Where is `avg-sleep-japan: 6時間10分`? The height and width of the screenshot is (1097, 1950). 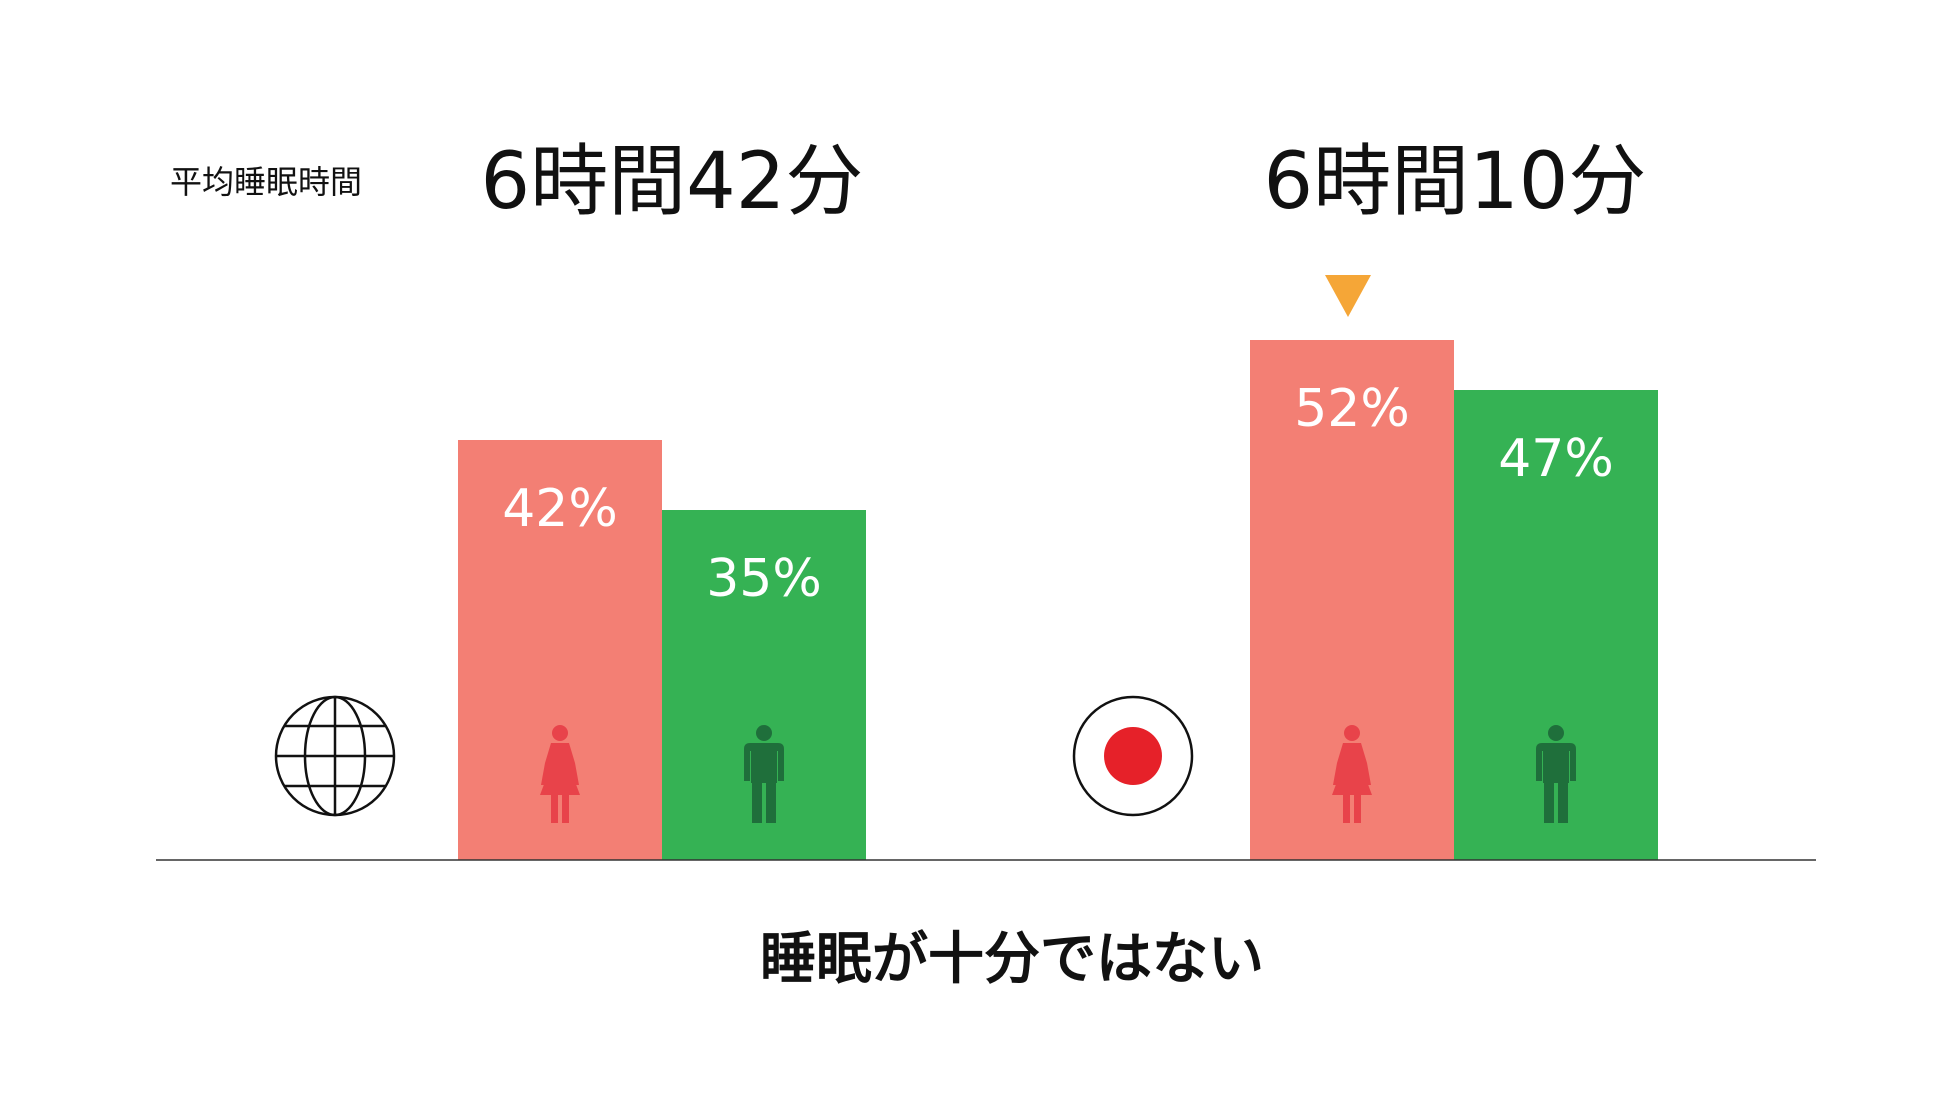
avg-sleep-japan: 6時間10分 is located at coordinates (1455, 182).